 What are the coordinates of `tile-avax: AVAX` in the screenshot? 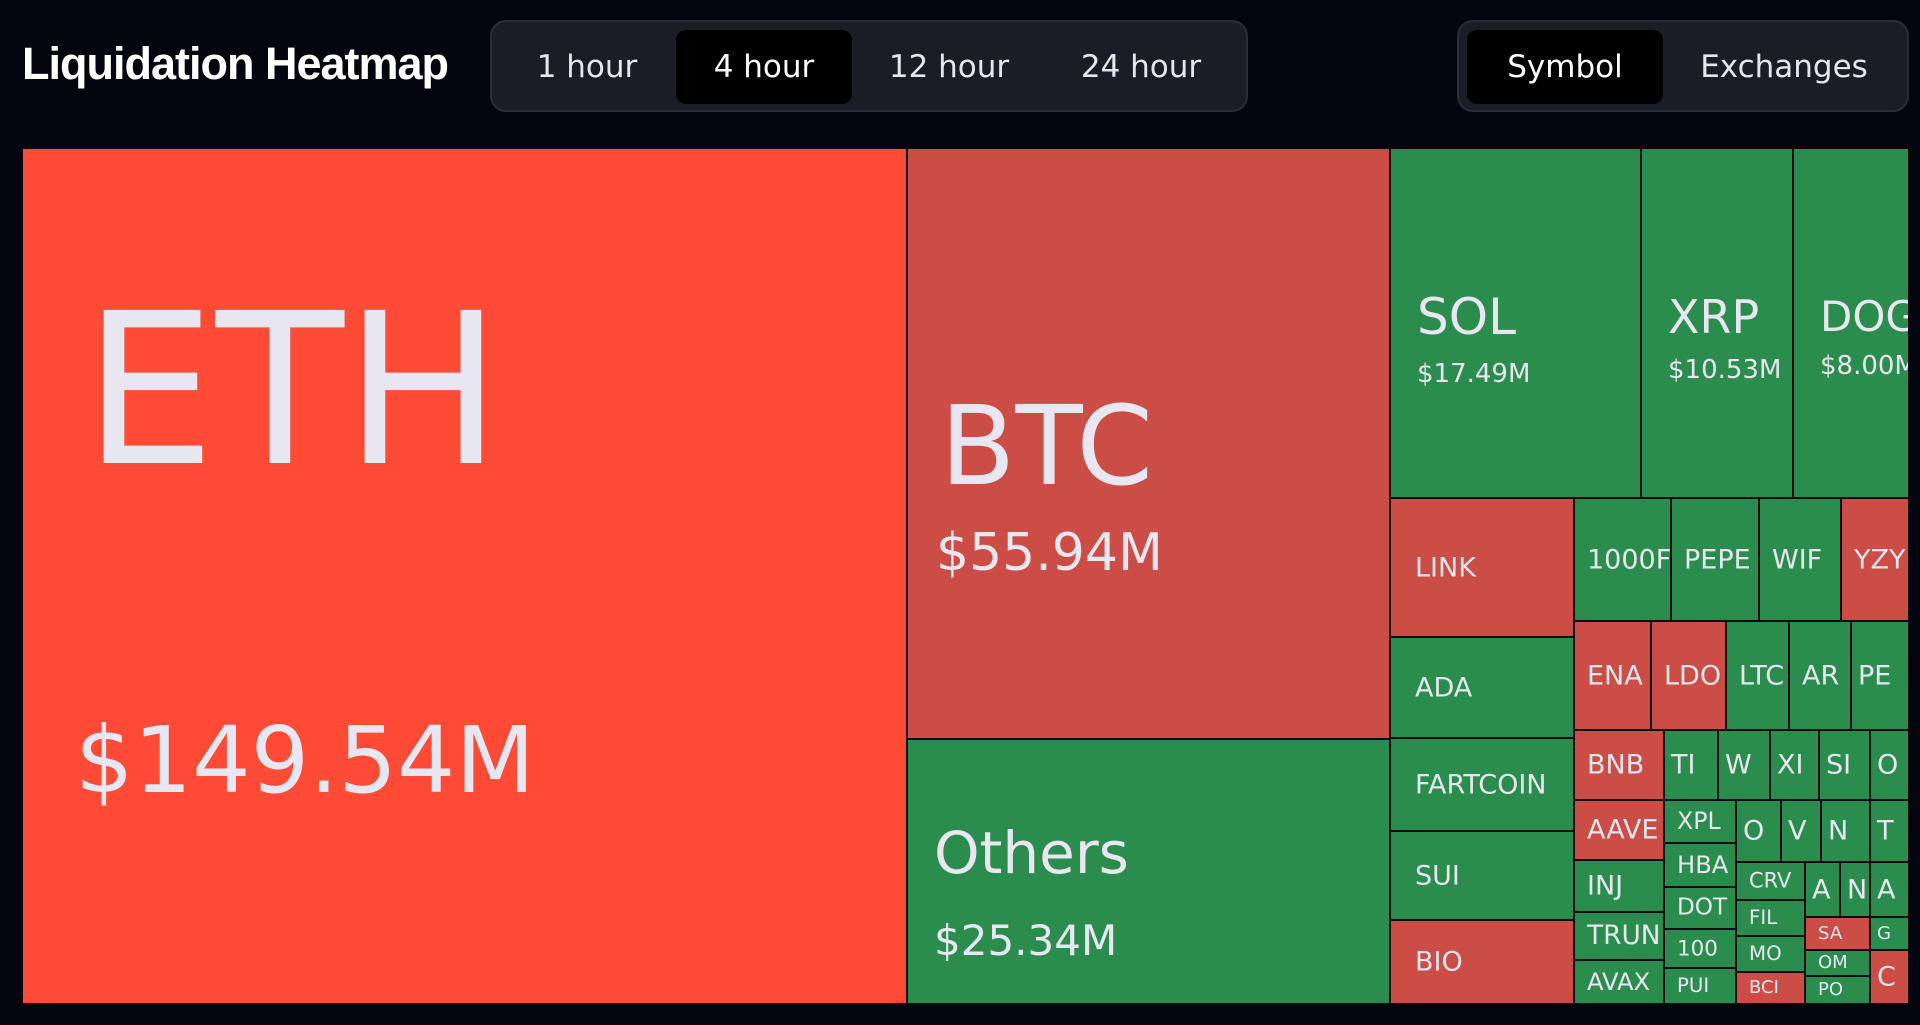 It's located at (1619, 982).